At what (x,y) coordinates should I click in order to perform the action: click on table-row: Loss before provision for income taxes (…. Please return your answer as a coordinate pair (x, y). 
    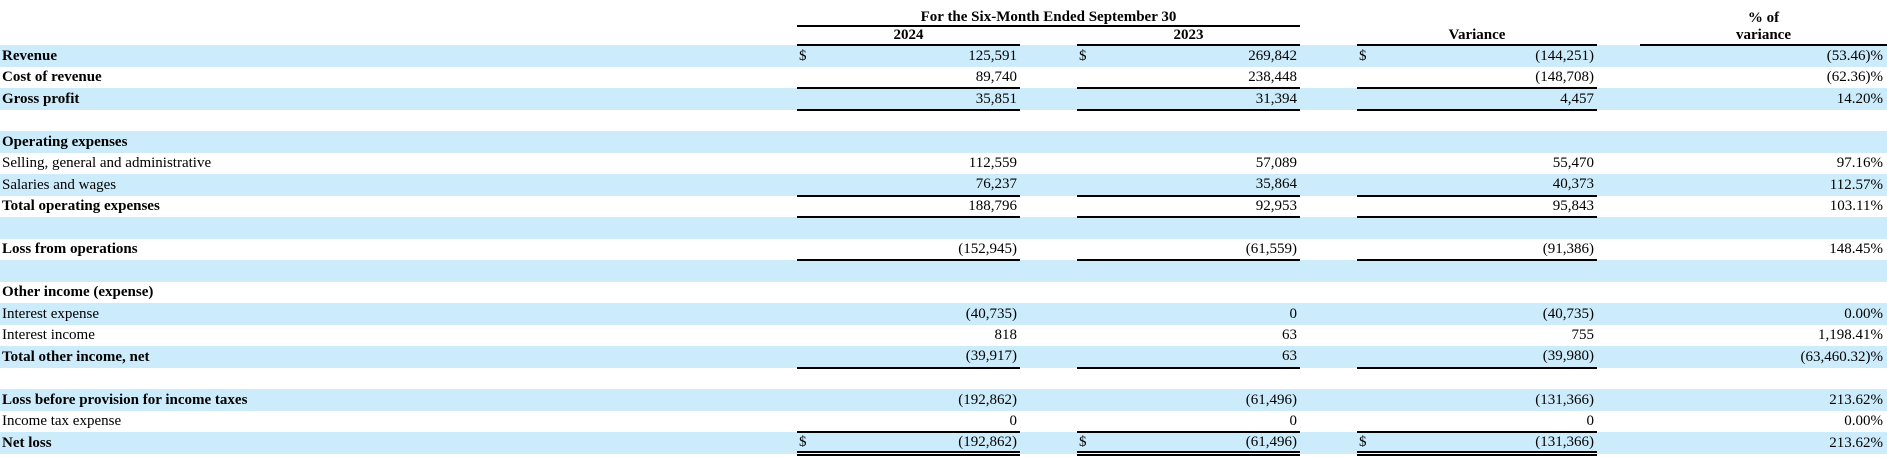
    Looking at the image, I should click on (943, 400).